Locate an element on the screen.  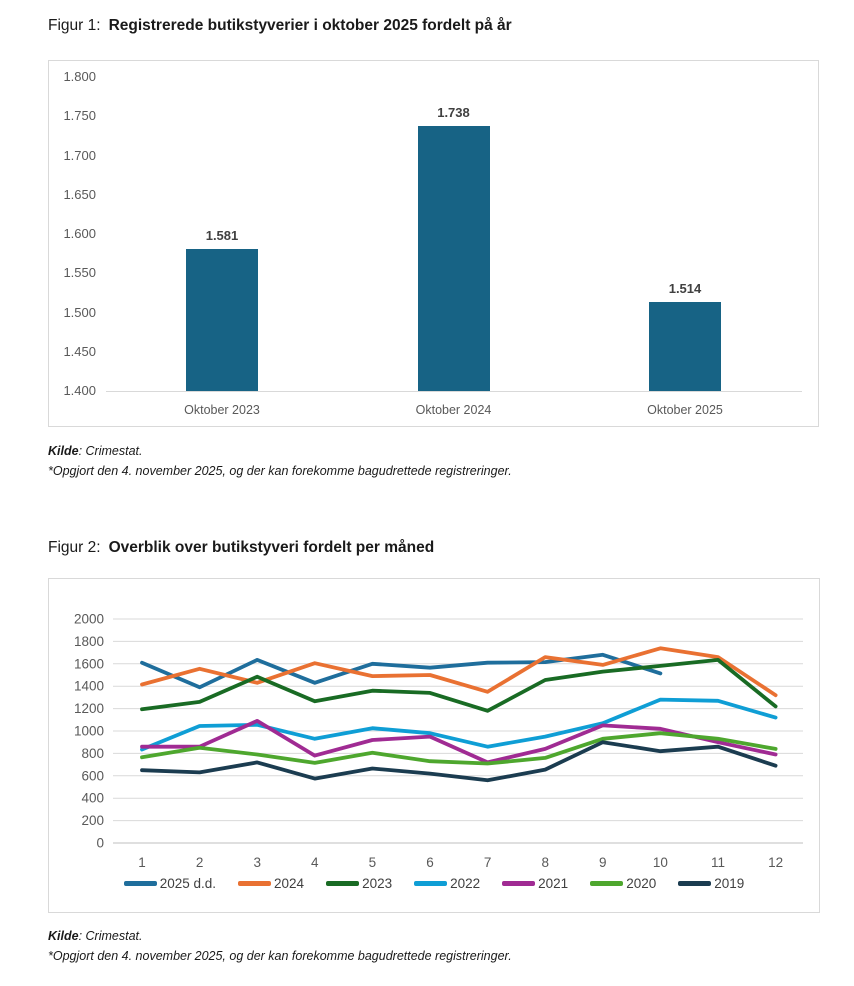
x-axis-category-label: Oktober 2023 is located at coordinates (222, 410).